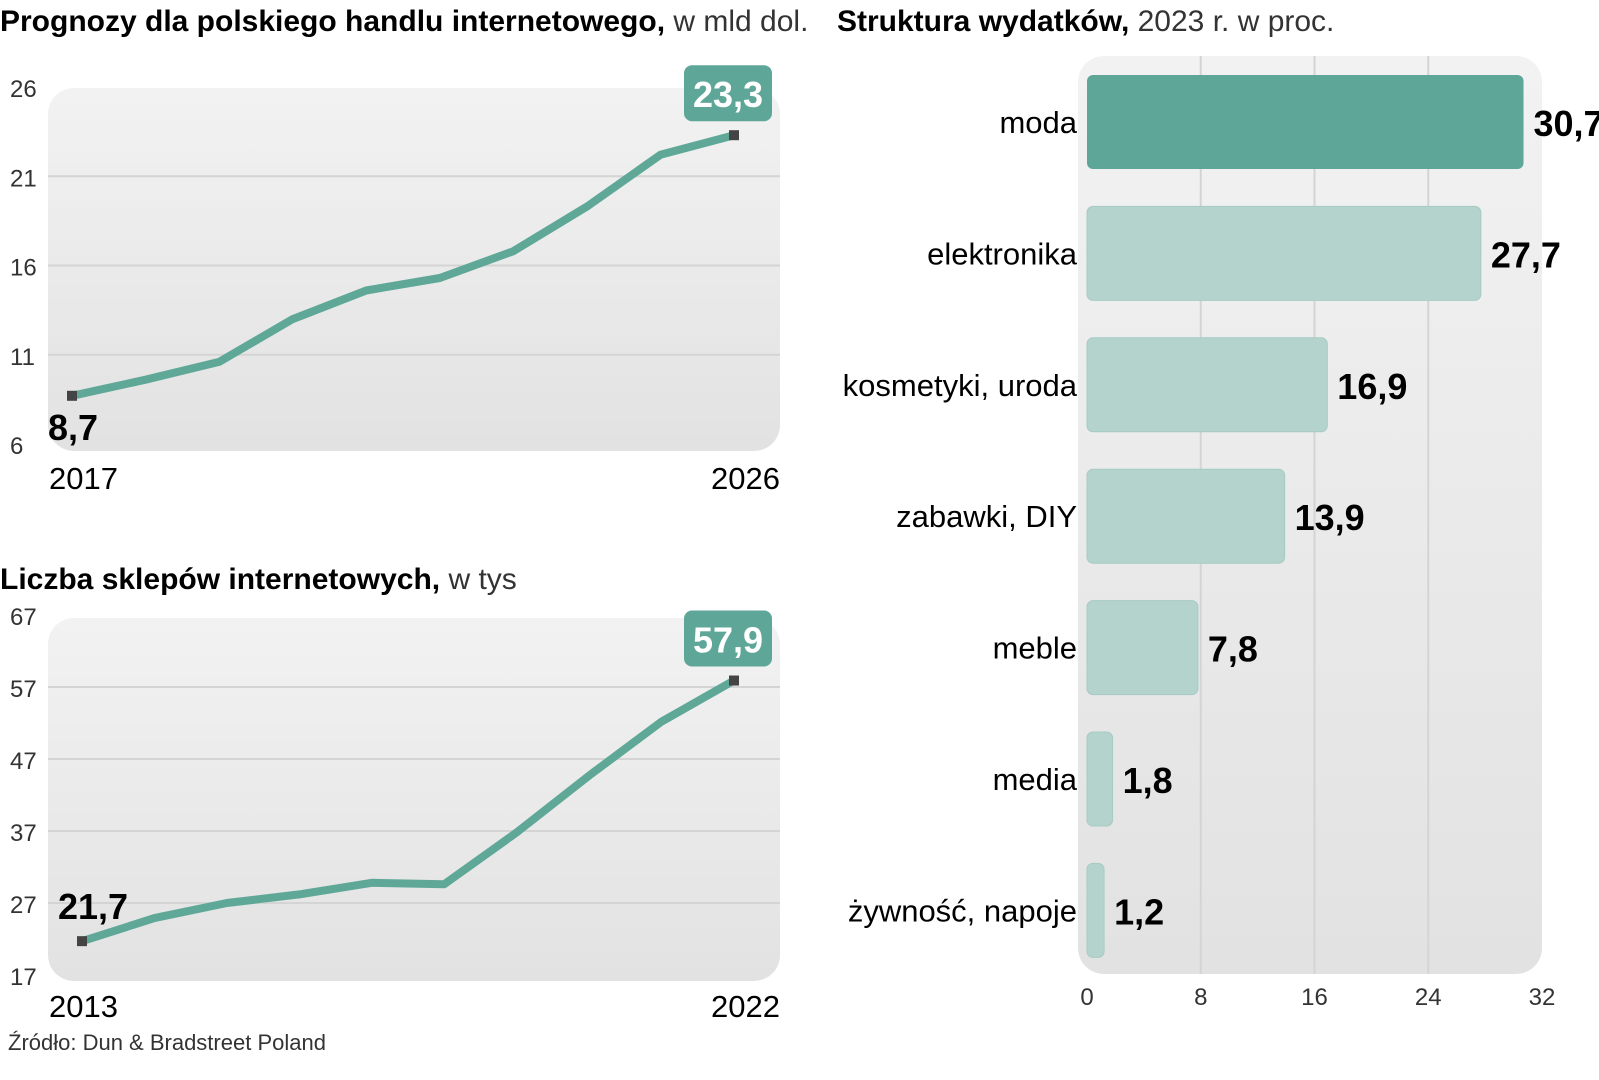 The image size is (1599, 1080). I want to click on chart3-x-tick-label: 24, so click(1428, 997).